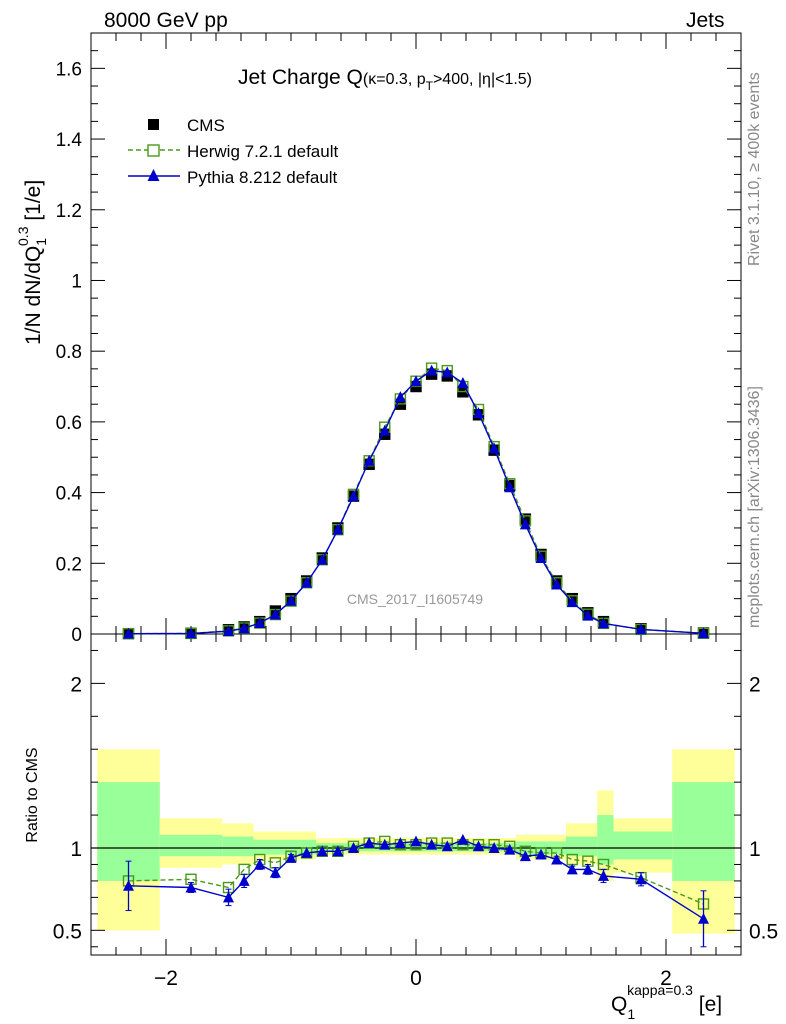 This screenshot has width=786, height=1024. What do you see at coordinates (76, 635) in the screenshot?
I see `main-y-tick-label: 0` at bounding box center [76, 635].